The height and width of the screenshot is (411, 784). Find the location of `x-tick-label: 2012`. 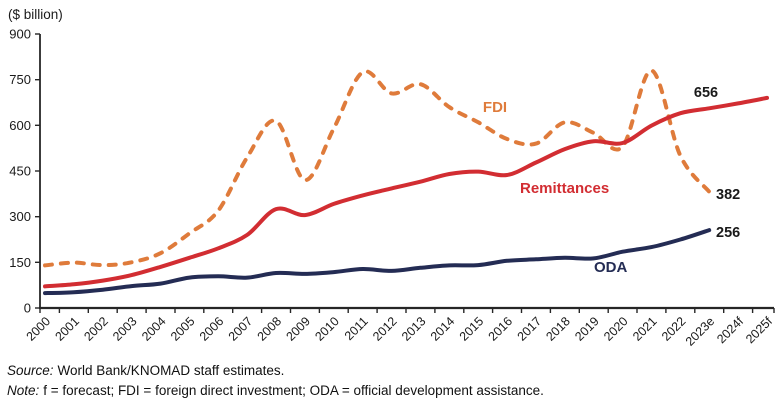

x-tick-label: 2012 is located at coordinates (385, 329).